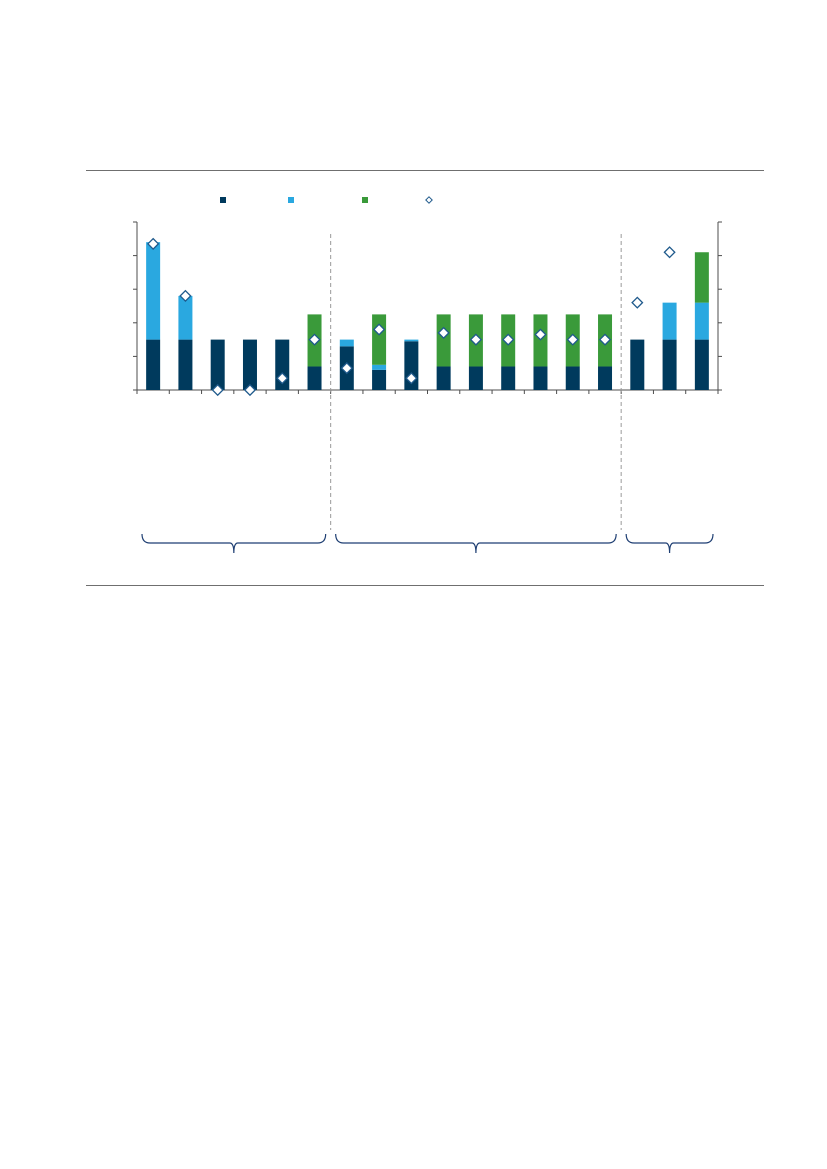  I want to click on top-rule, so click(425, 170).